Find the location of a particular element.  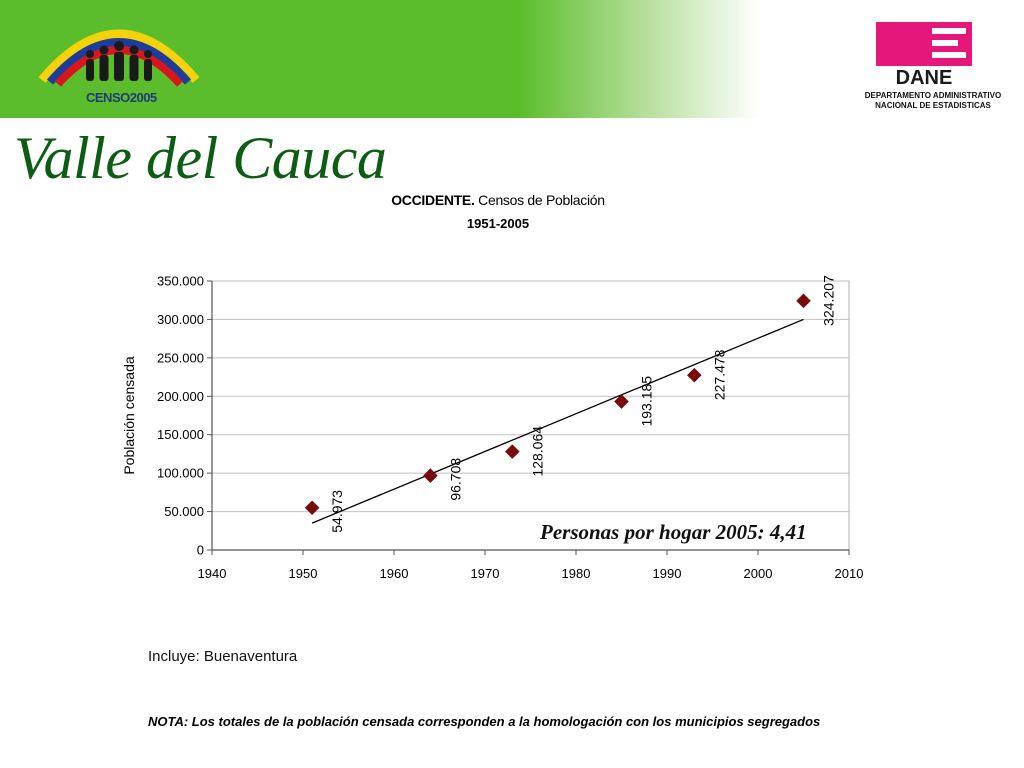

y-tick-label: 0 is located at coordinates (200, 550).